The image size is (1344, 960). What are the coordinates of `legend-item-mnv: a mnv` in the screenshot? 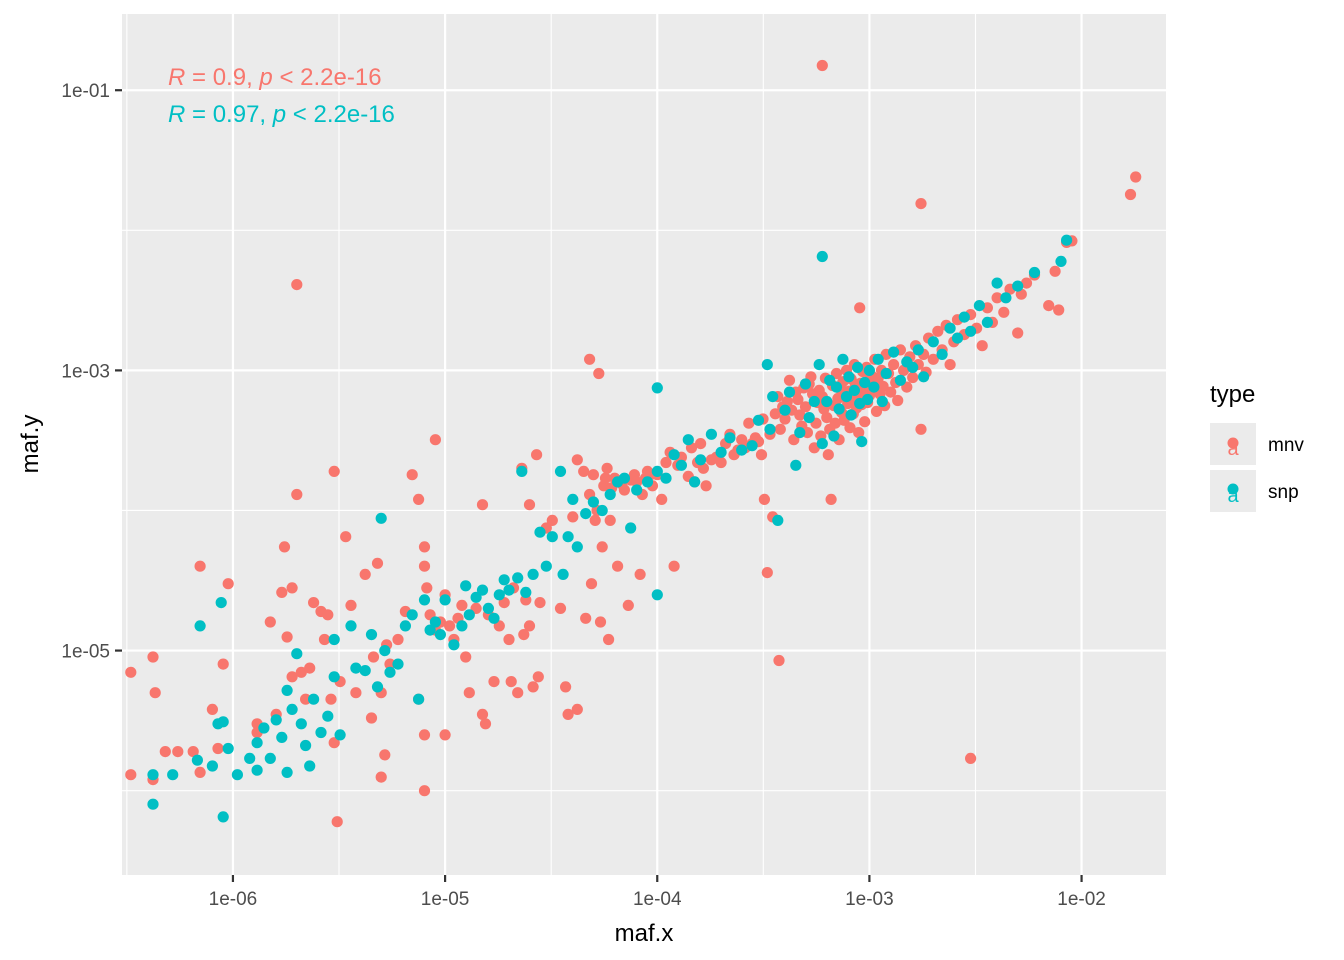 It's located at (1257, 444).